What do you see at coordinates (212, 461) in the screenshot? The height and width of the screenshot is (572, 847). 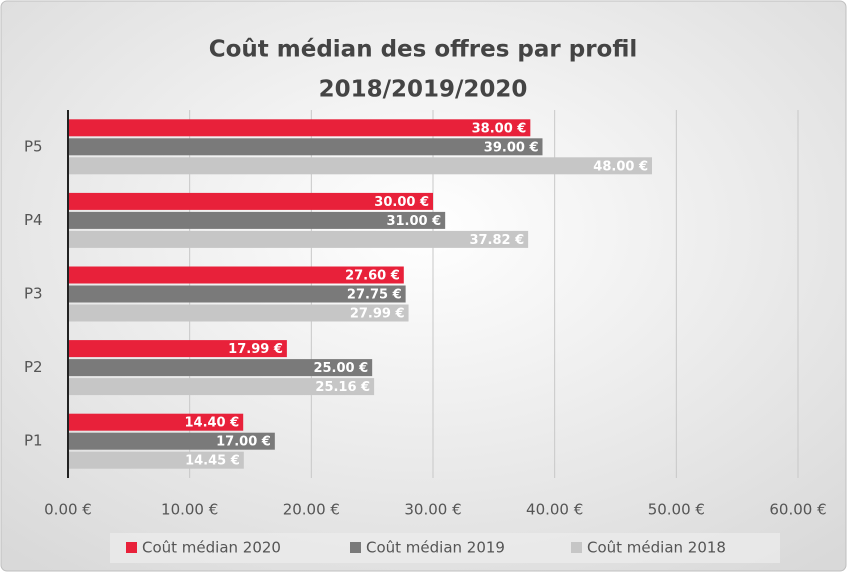 I see `data-label: 14.45 €` at bounding box center [212, 461].